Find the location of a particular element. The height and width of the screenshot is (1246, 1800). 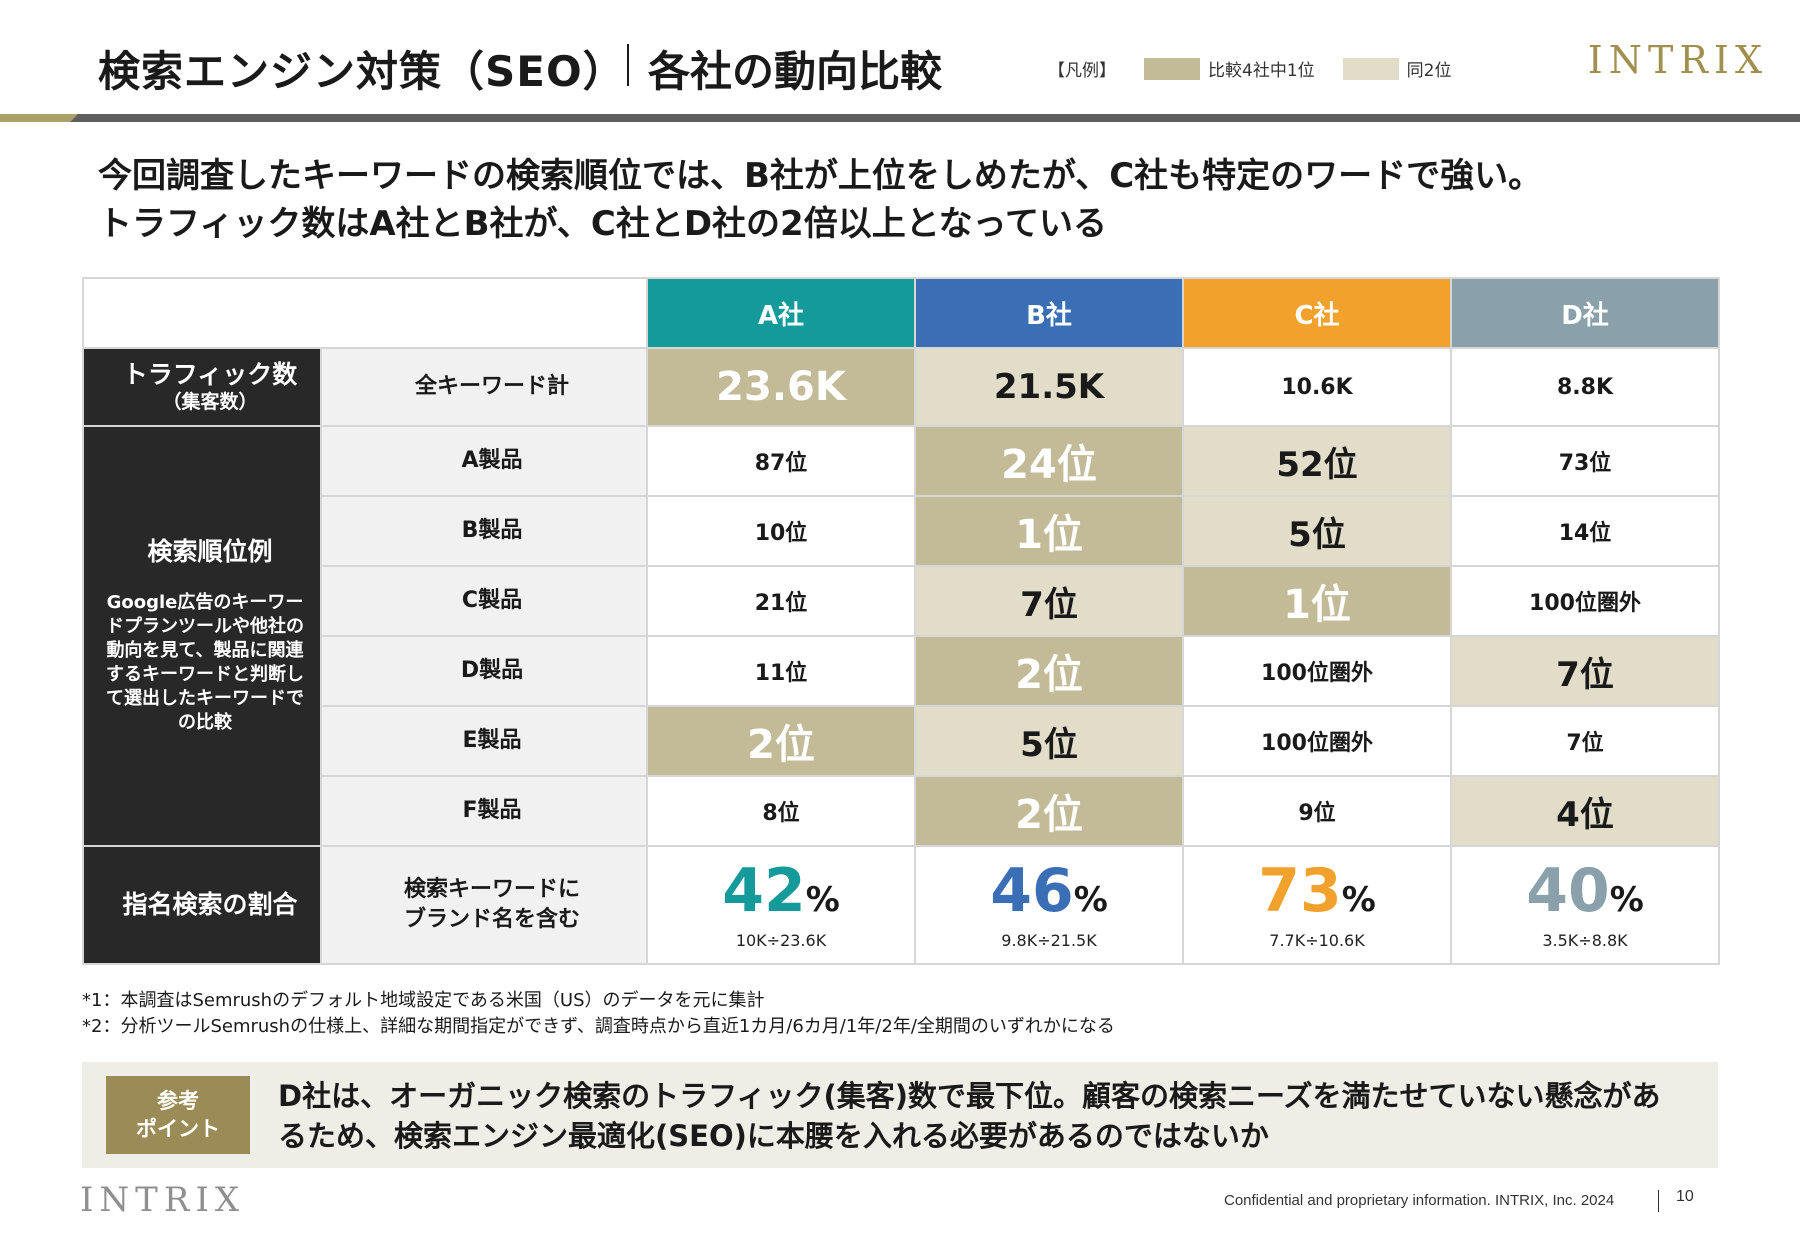

table-row-rank-e: E製品 2位 5位 100位圏外 7位 is located at coordinates (901, 741).